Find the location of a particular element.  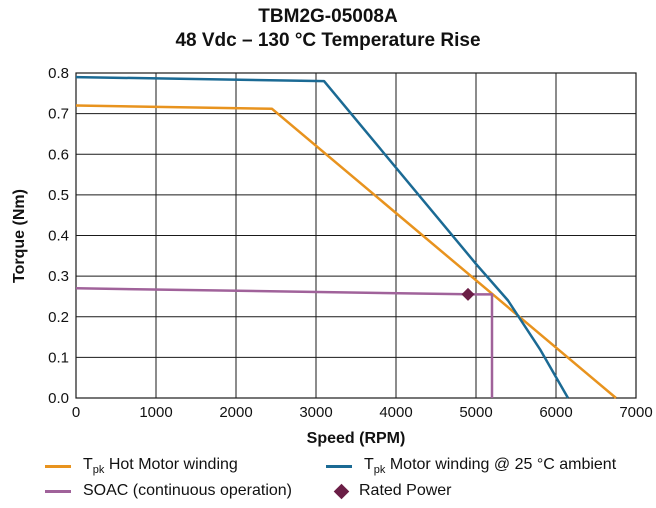

x-axis-label: Speed (RPM) is located at coordinates (356, 438).